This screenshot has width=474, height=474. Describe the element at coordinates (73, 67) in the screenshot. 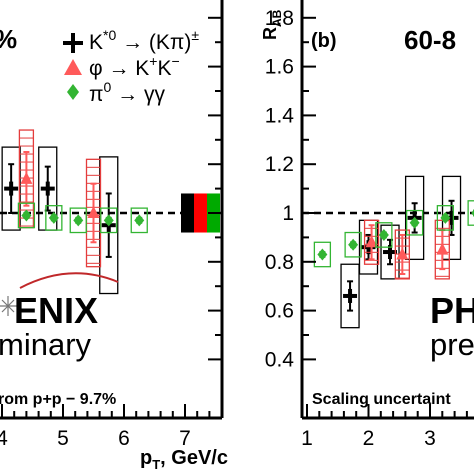

I see `legend-marker-phi` at that location.